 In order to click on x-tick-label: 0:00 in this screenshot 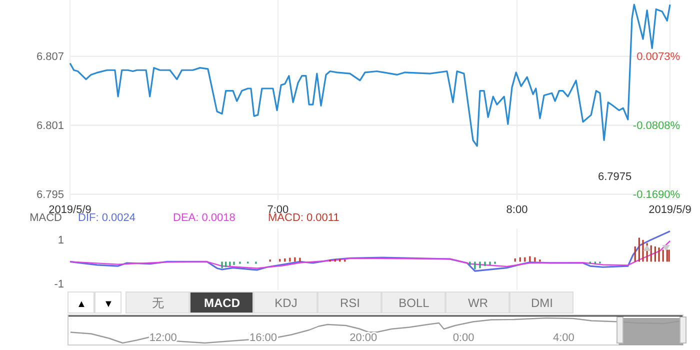, I will do `click(463, 338)`.